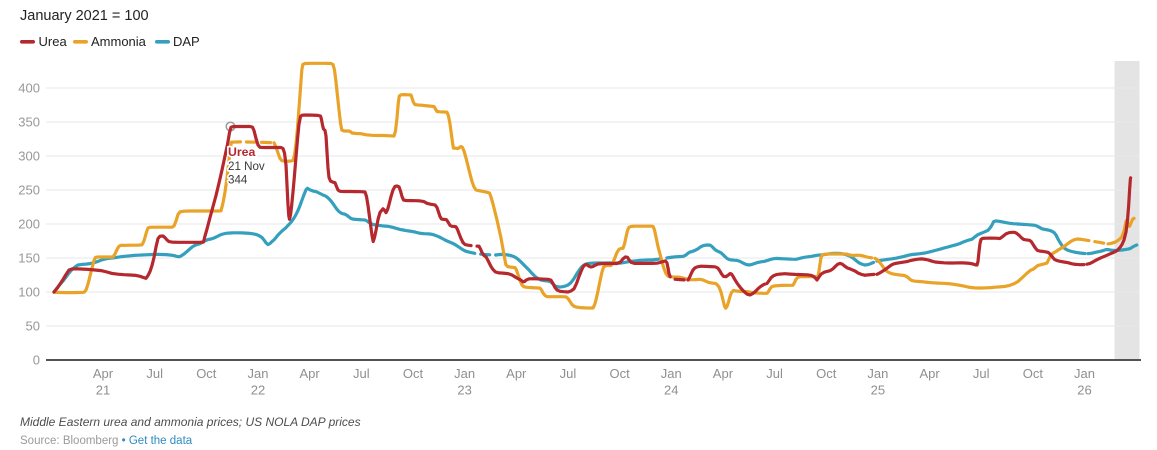 The image size is (1157, 450). Describe the element at coordinates (29, 88) in the screenshot. I see `svg-text: 400` at that location.